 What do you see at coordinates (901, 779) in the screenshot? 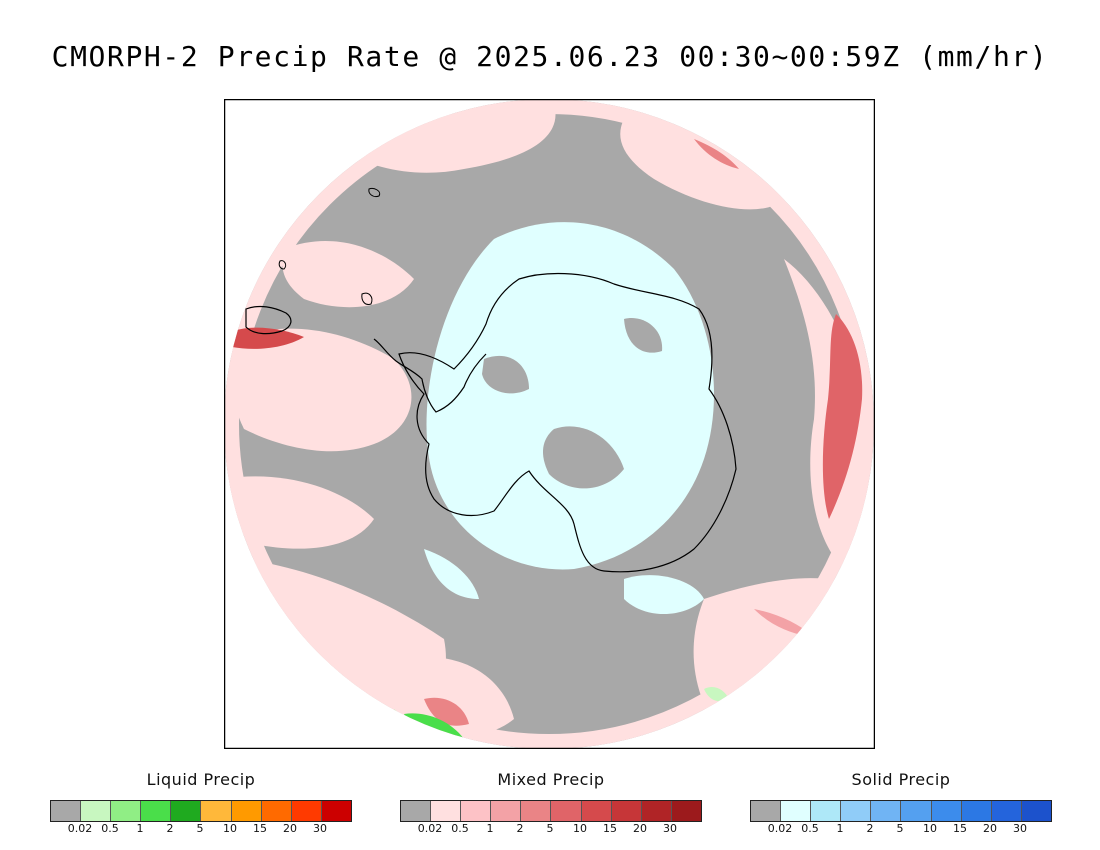
I see `legend-title: Solid Precip` at bounding box center [901, 779].